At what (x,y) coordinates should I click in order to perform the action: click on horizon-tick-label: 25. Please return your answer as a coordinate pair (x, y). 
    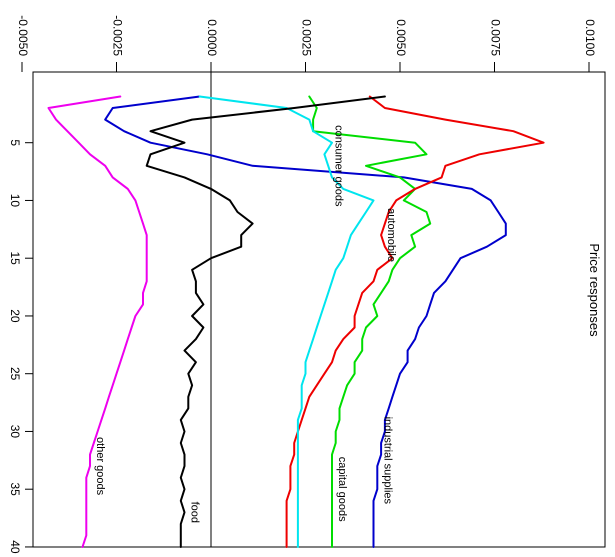
    Looking at the image, I should click on (15, 374).